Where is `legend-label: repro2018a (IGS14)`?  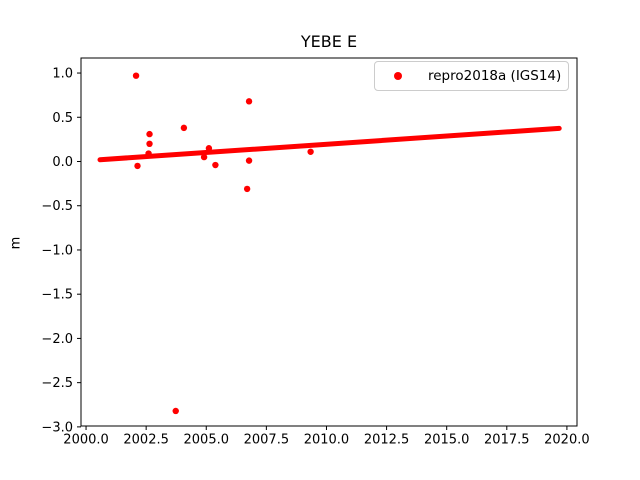 legend-label: repro2018a (IGS14) is located at coordinates (495, 76).